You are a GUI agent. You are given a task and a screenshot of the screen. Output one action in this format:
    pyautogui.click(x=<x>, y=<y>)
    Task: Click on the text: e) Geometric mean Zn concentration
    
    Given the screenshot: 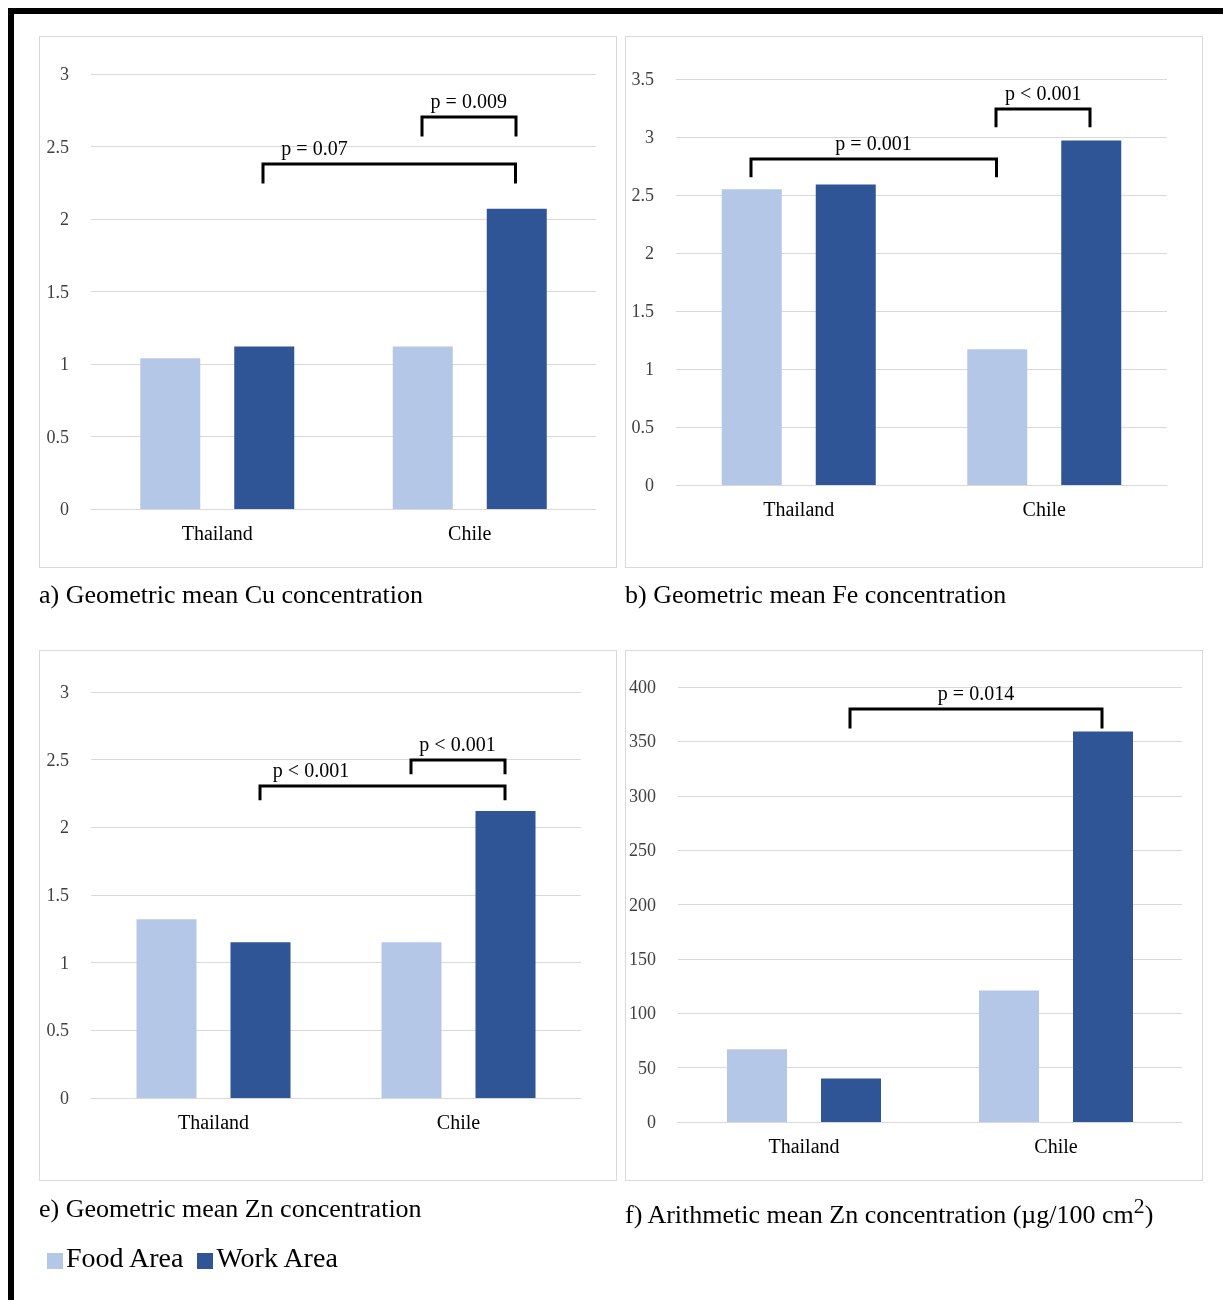 What is the action you would take?
    pyautogui.click(x=230, y=1209)
    